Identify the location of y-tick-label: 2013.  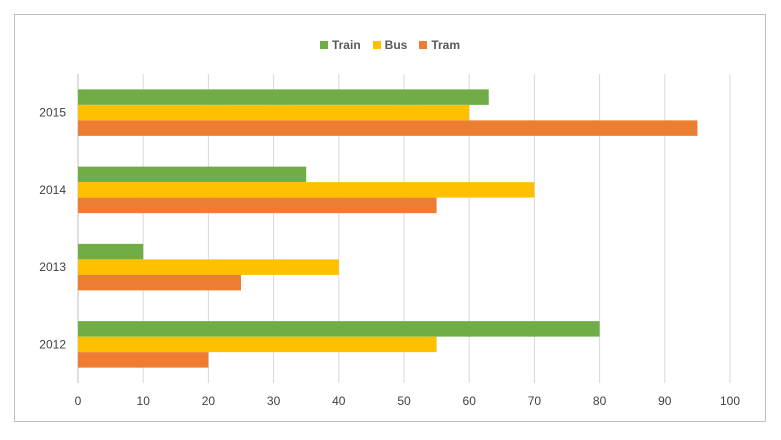
(52, 267).